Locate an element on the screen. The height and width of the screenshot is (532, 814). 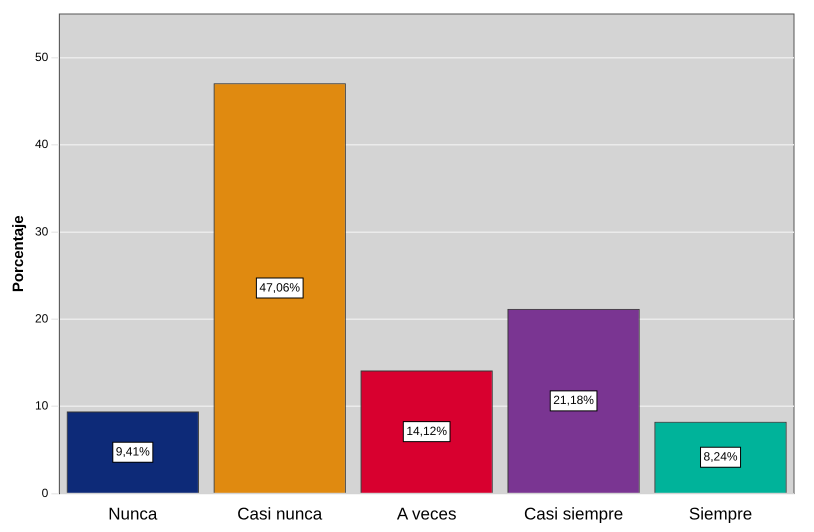
y-tick-label: 0 is located at coordinates (45, 493).